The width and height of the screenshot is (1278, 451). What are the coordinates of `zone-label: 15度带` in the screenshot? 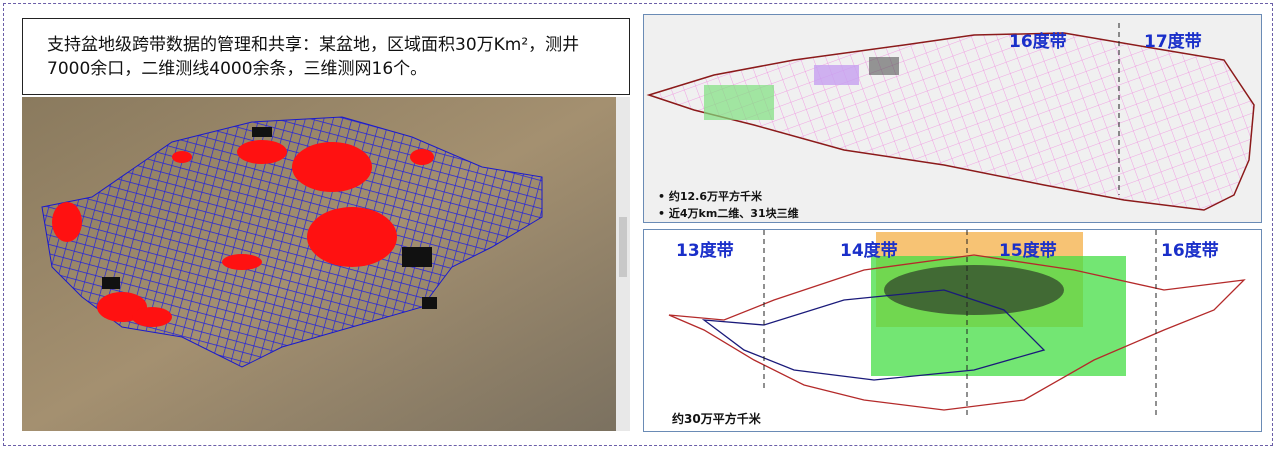 It's located at (1028, 251).